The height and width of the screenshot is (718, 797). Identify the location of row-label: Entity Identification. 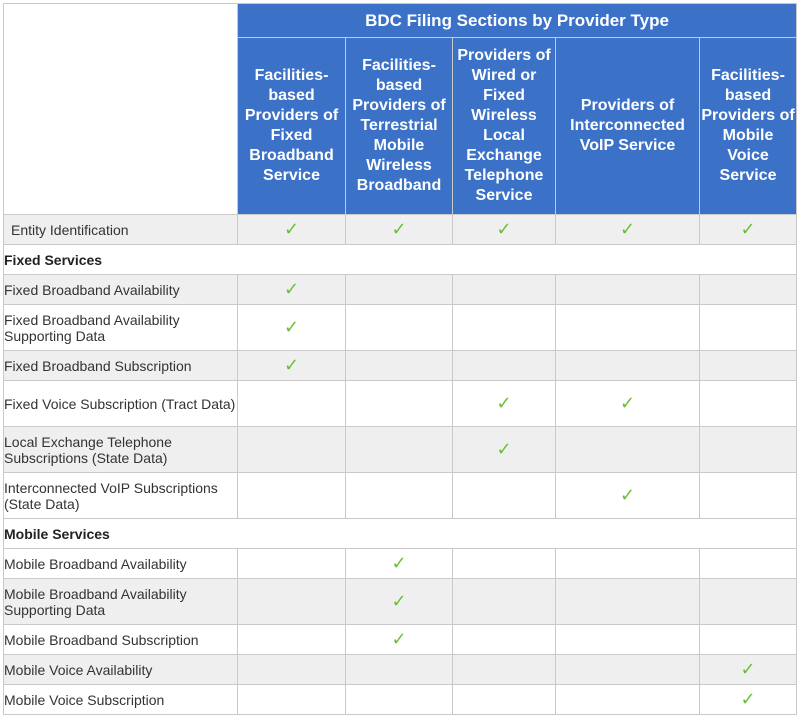
(120, 229).